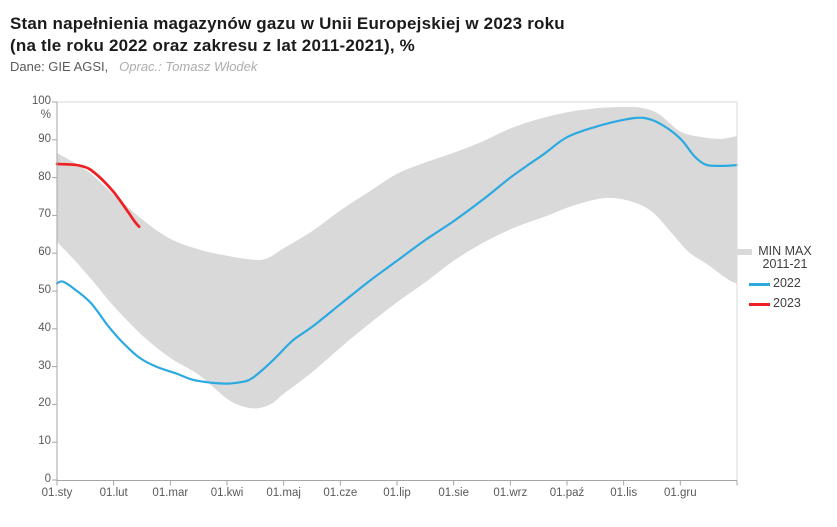 The height and width of the screenshot is (527, 837). What do you see at coordinates (44, 403) in the screenshot?
I see `y-tick-label: 20` at bounding box center [44, 403].